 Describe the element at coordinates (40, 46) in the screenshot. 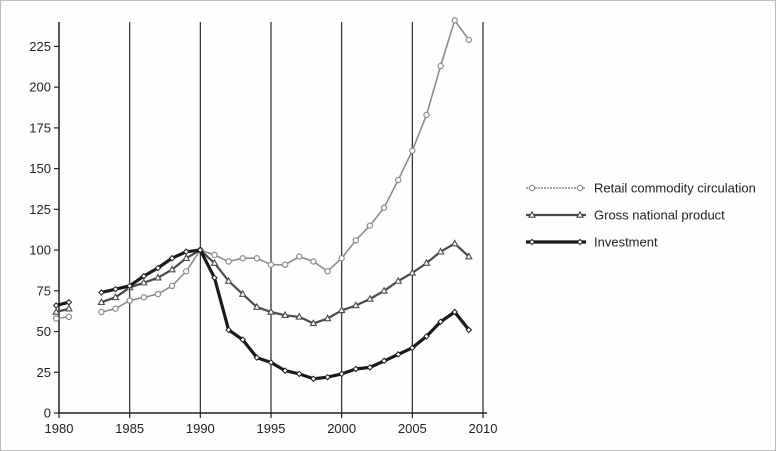

I see `y-tick-label: 225` at that location.